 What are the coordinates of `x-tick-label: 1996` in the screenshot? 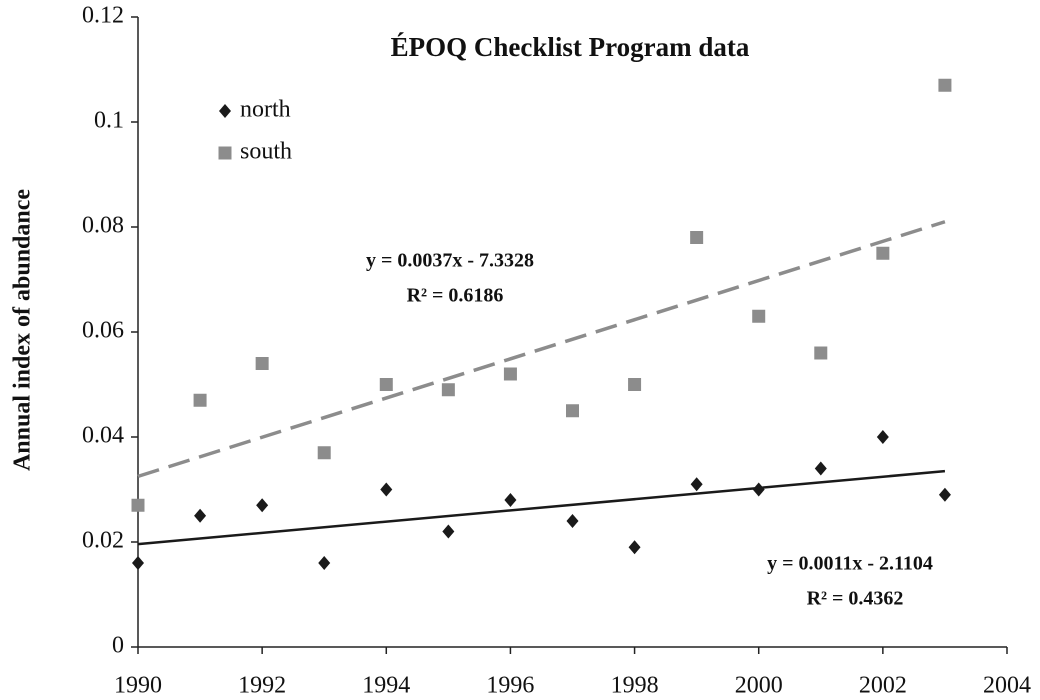 It's located at (510, 686).